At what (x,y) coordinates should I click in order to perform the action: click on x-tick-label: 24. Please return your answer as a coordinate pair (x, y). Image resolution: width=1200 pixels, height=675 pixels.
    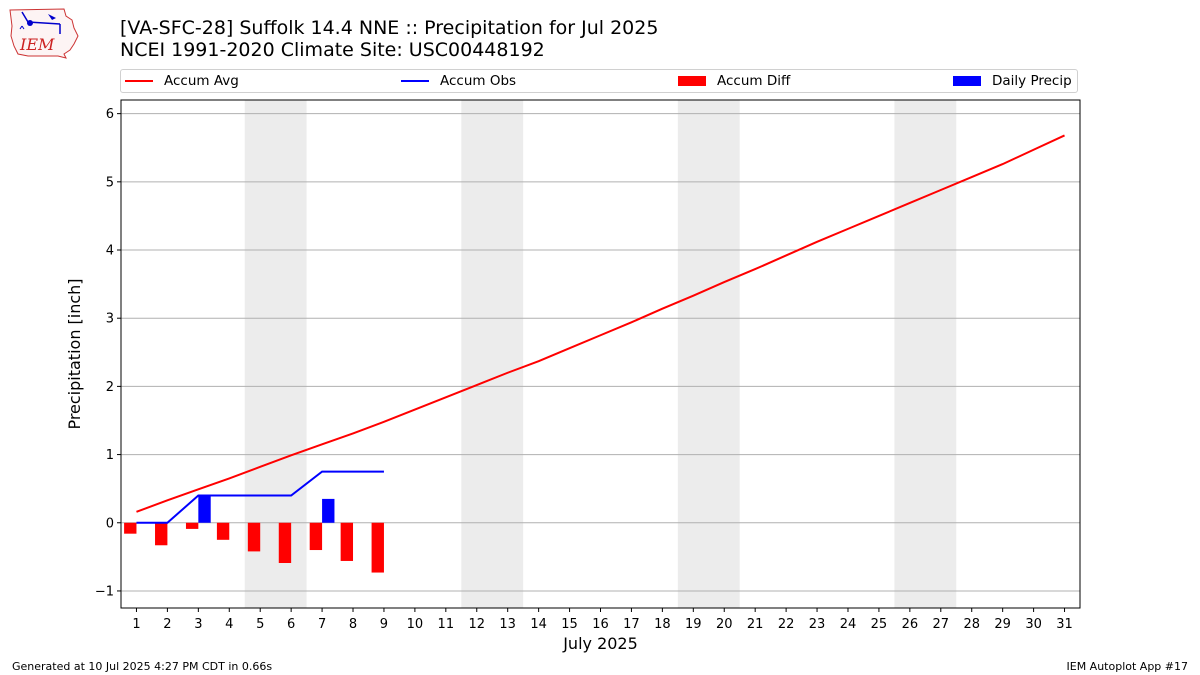
    Looking at the image, I should click on (848, 624).